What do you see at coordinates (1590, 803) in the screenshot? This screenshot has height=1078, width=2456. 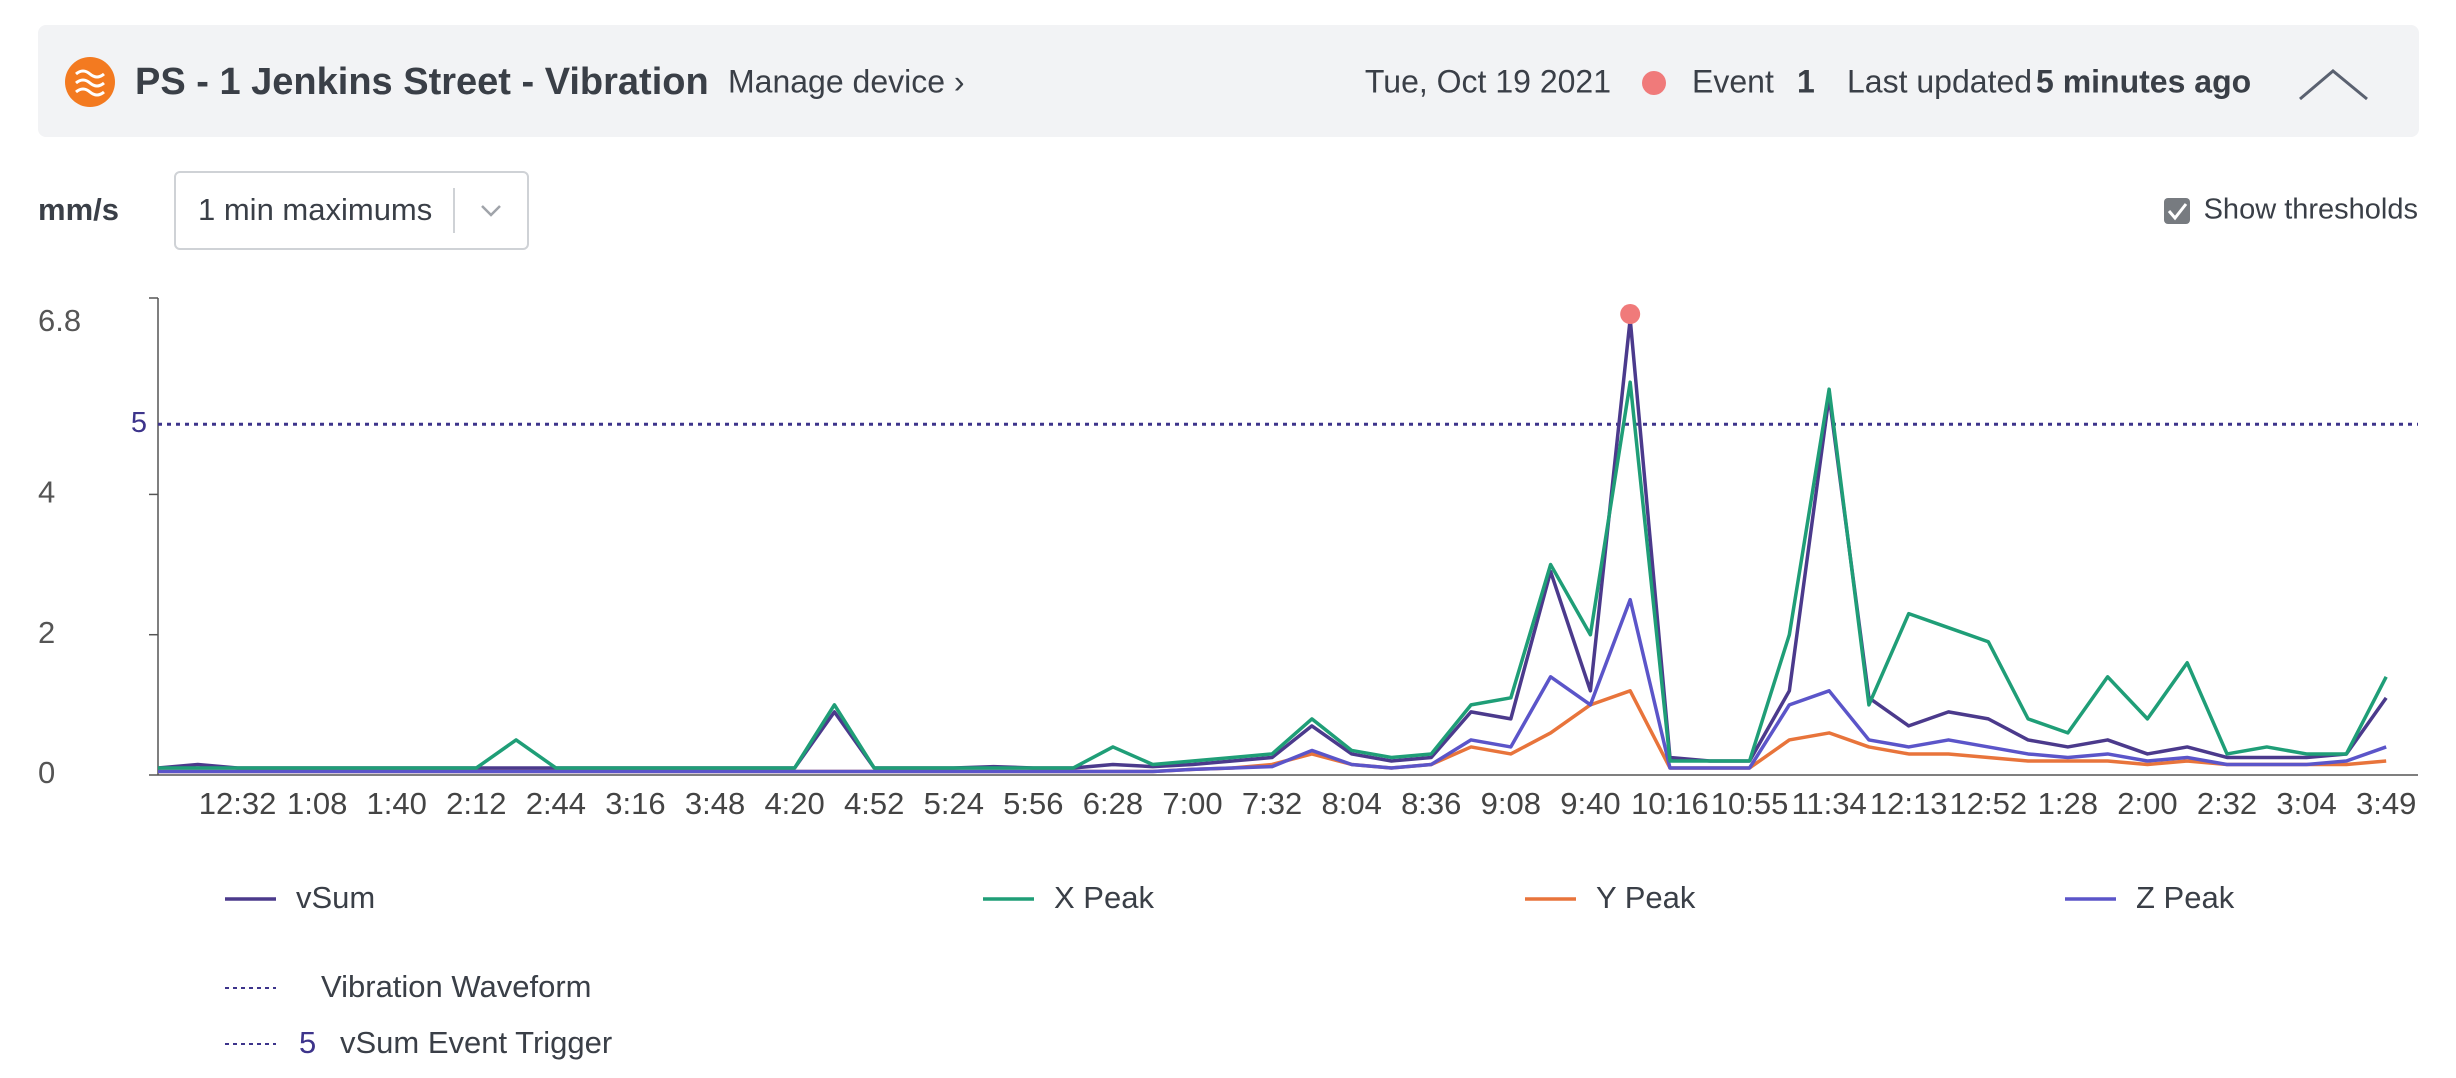 I see `x-tick-label: 9:40` at bounding box center [1590, 803].